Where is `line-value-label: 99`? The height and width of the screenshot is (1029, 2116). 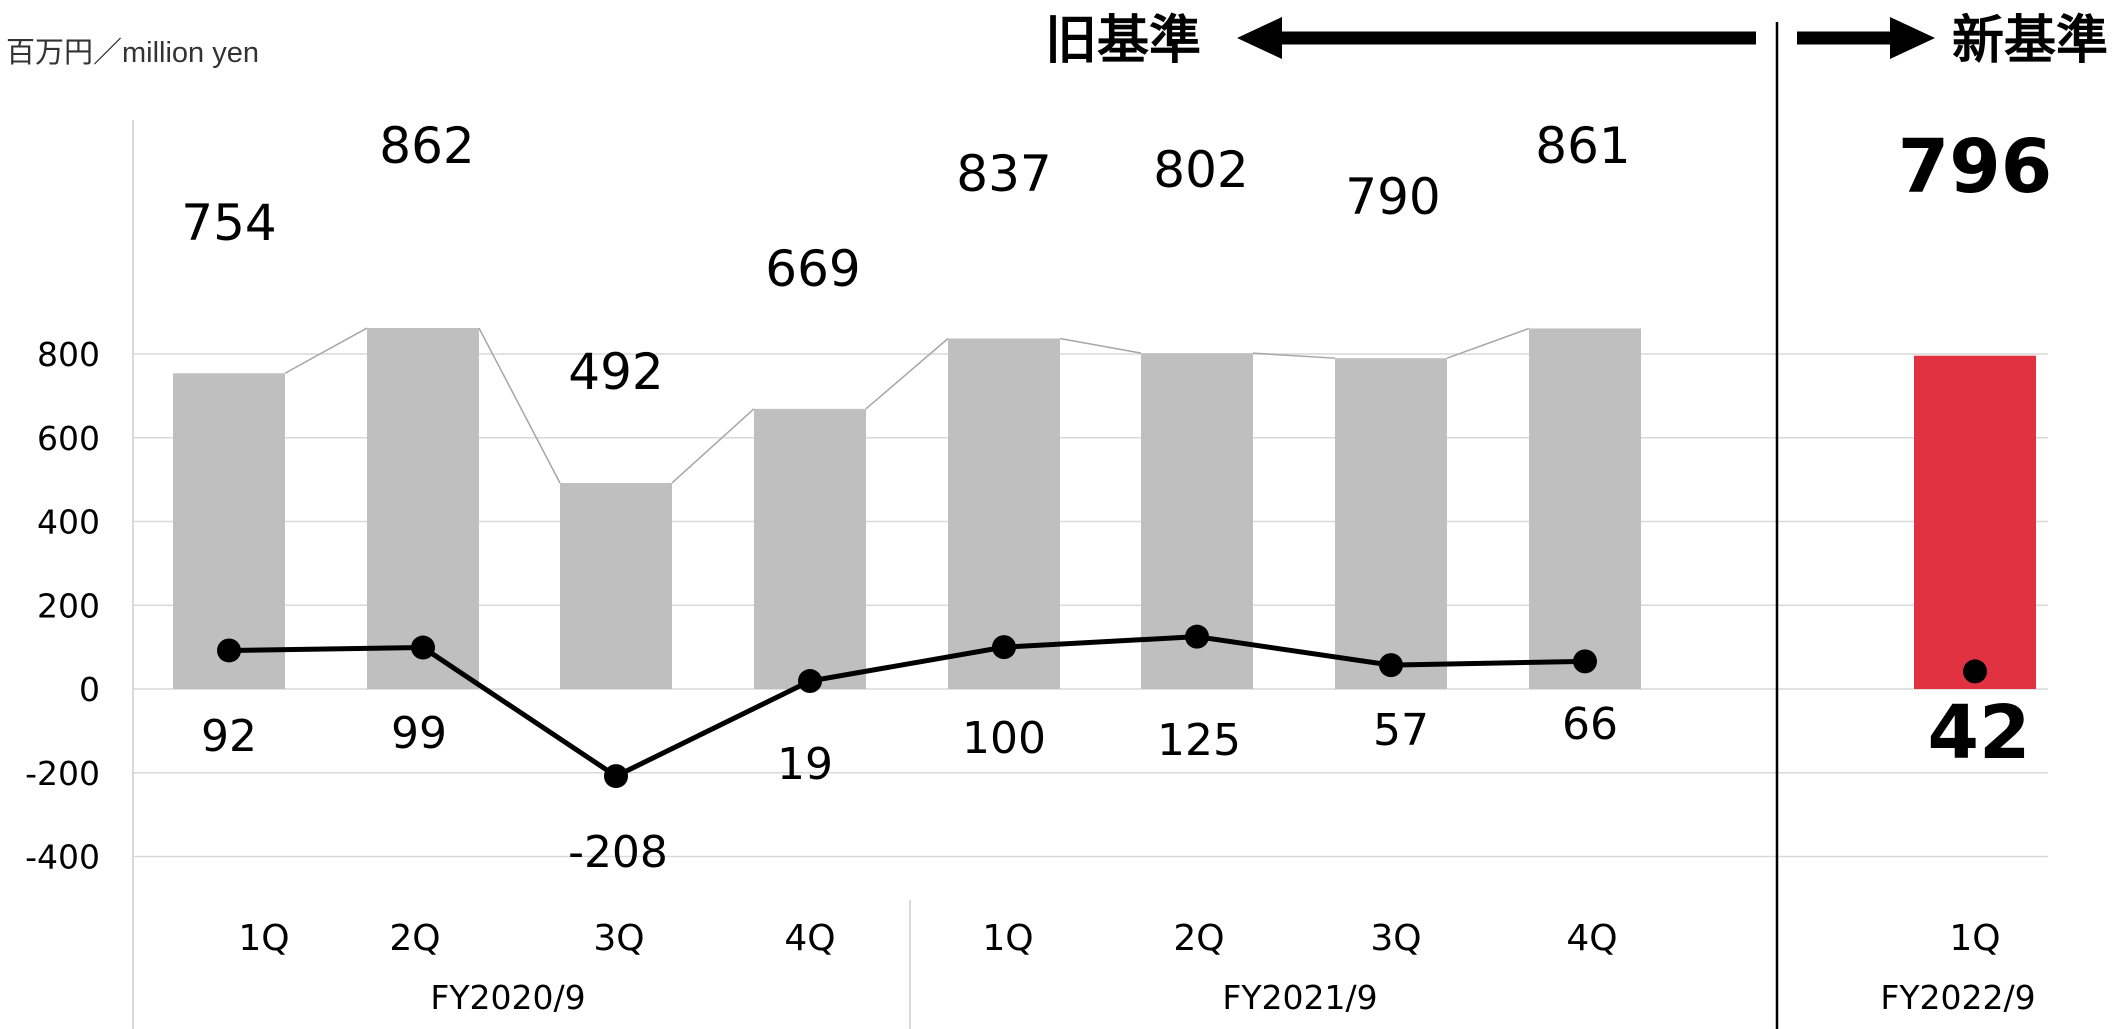 line-value-label: 99 is located at coordinates (419, 733).